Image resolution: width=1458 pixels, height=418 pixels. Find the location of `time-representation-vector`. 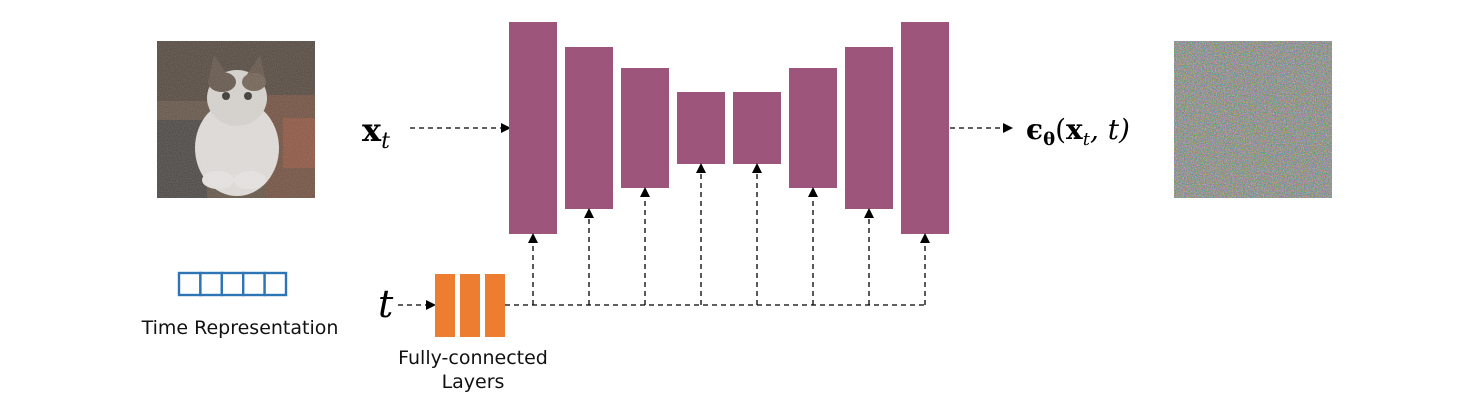

time-representation-vector is located at coordinates (232, 284).